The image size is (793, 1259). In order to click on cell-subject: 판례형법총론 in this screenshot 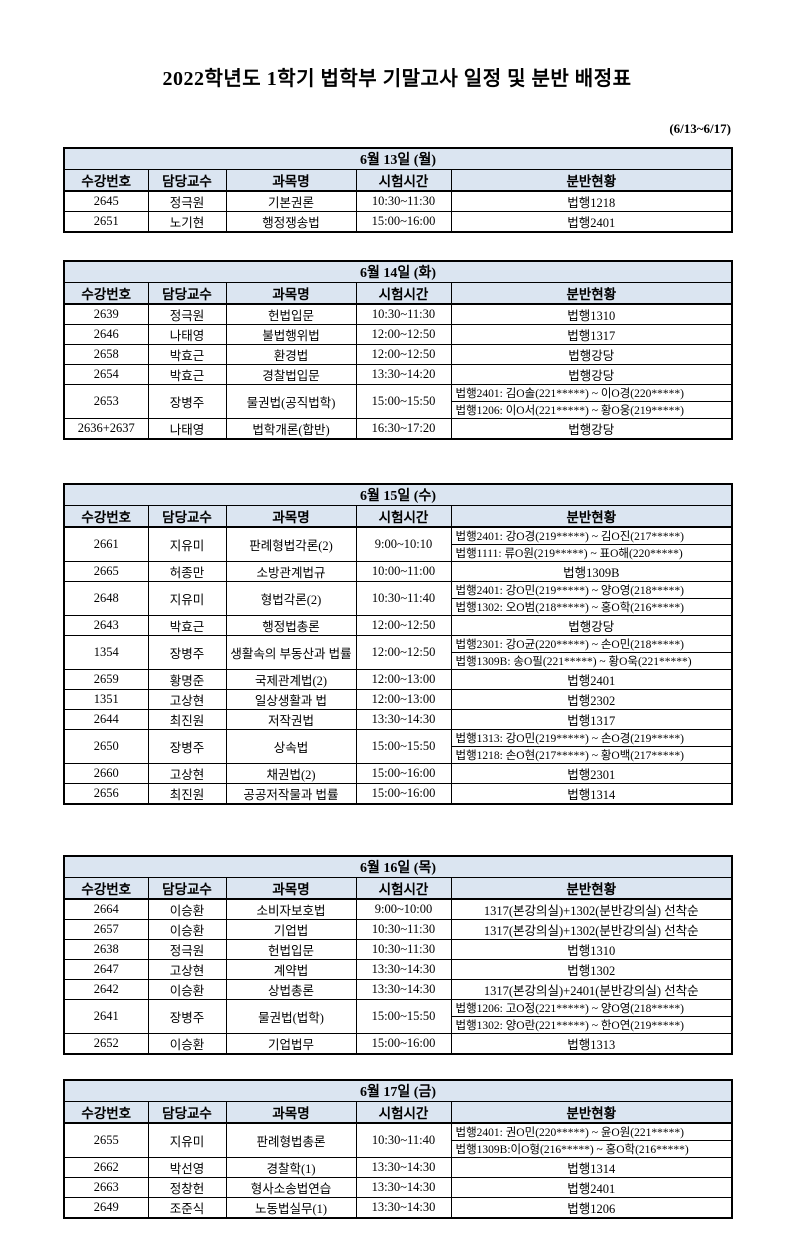, I will do `click(291, 1140)`.